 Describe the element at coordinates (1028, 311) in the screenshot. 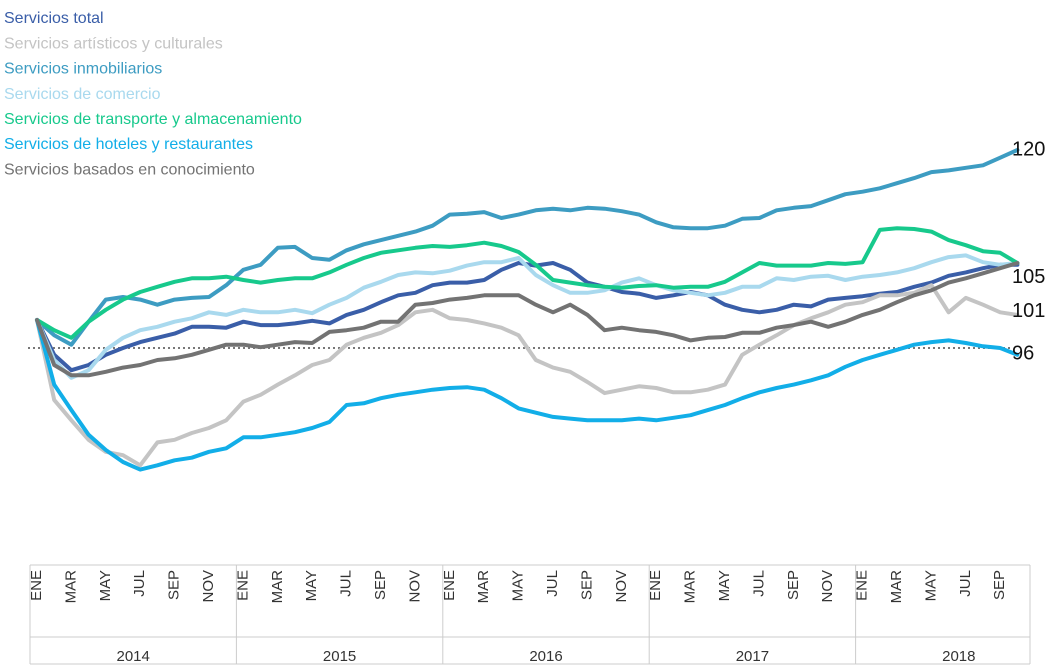

I see `end-label: 101` at that location.